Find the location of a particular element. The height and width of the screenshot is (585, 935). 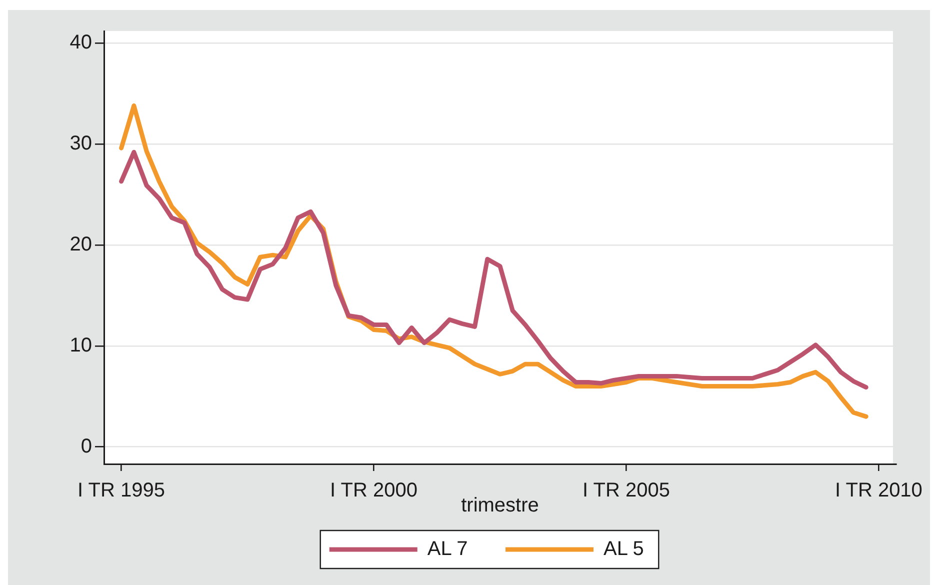

y-tick-label: 30 is located at coordinates (81, 143).